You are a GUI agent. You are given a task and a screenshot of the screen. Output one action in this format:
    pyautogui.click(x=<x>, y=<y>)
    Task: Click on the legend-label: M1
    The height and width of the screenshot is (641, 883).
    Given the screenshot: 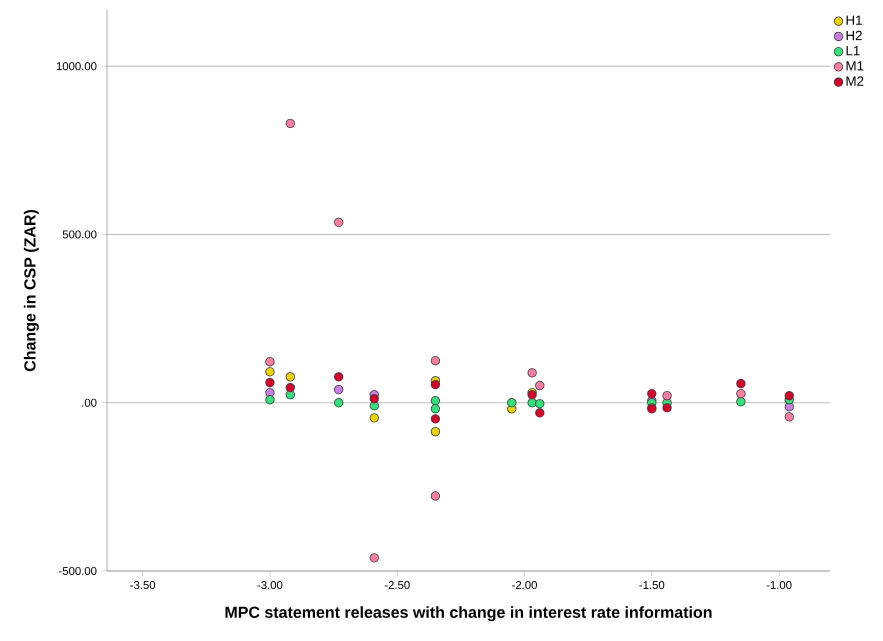 What is the action you would take?
    pyautogui.click(x=855, y=65)
    